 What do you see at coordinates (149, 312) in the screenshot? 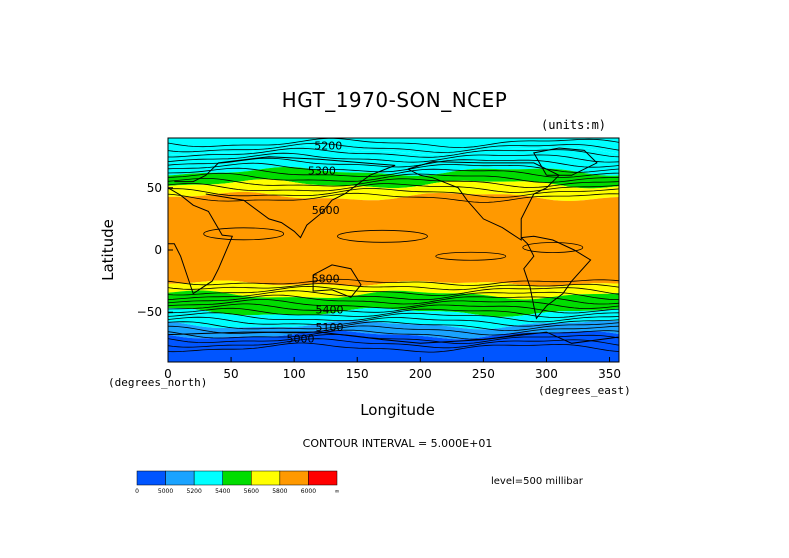
I see `y-tick-label: −50` at bounding box center [149, 312].